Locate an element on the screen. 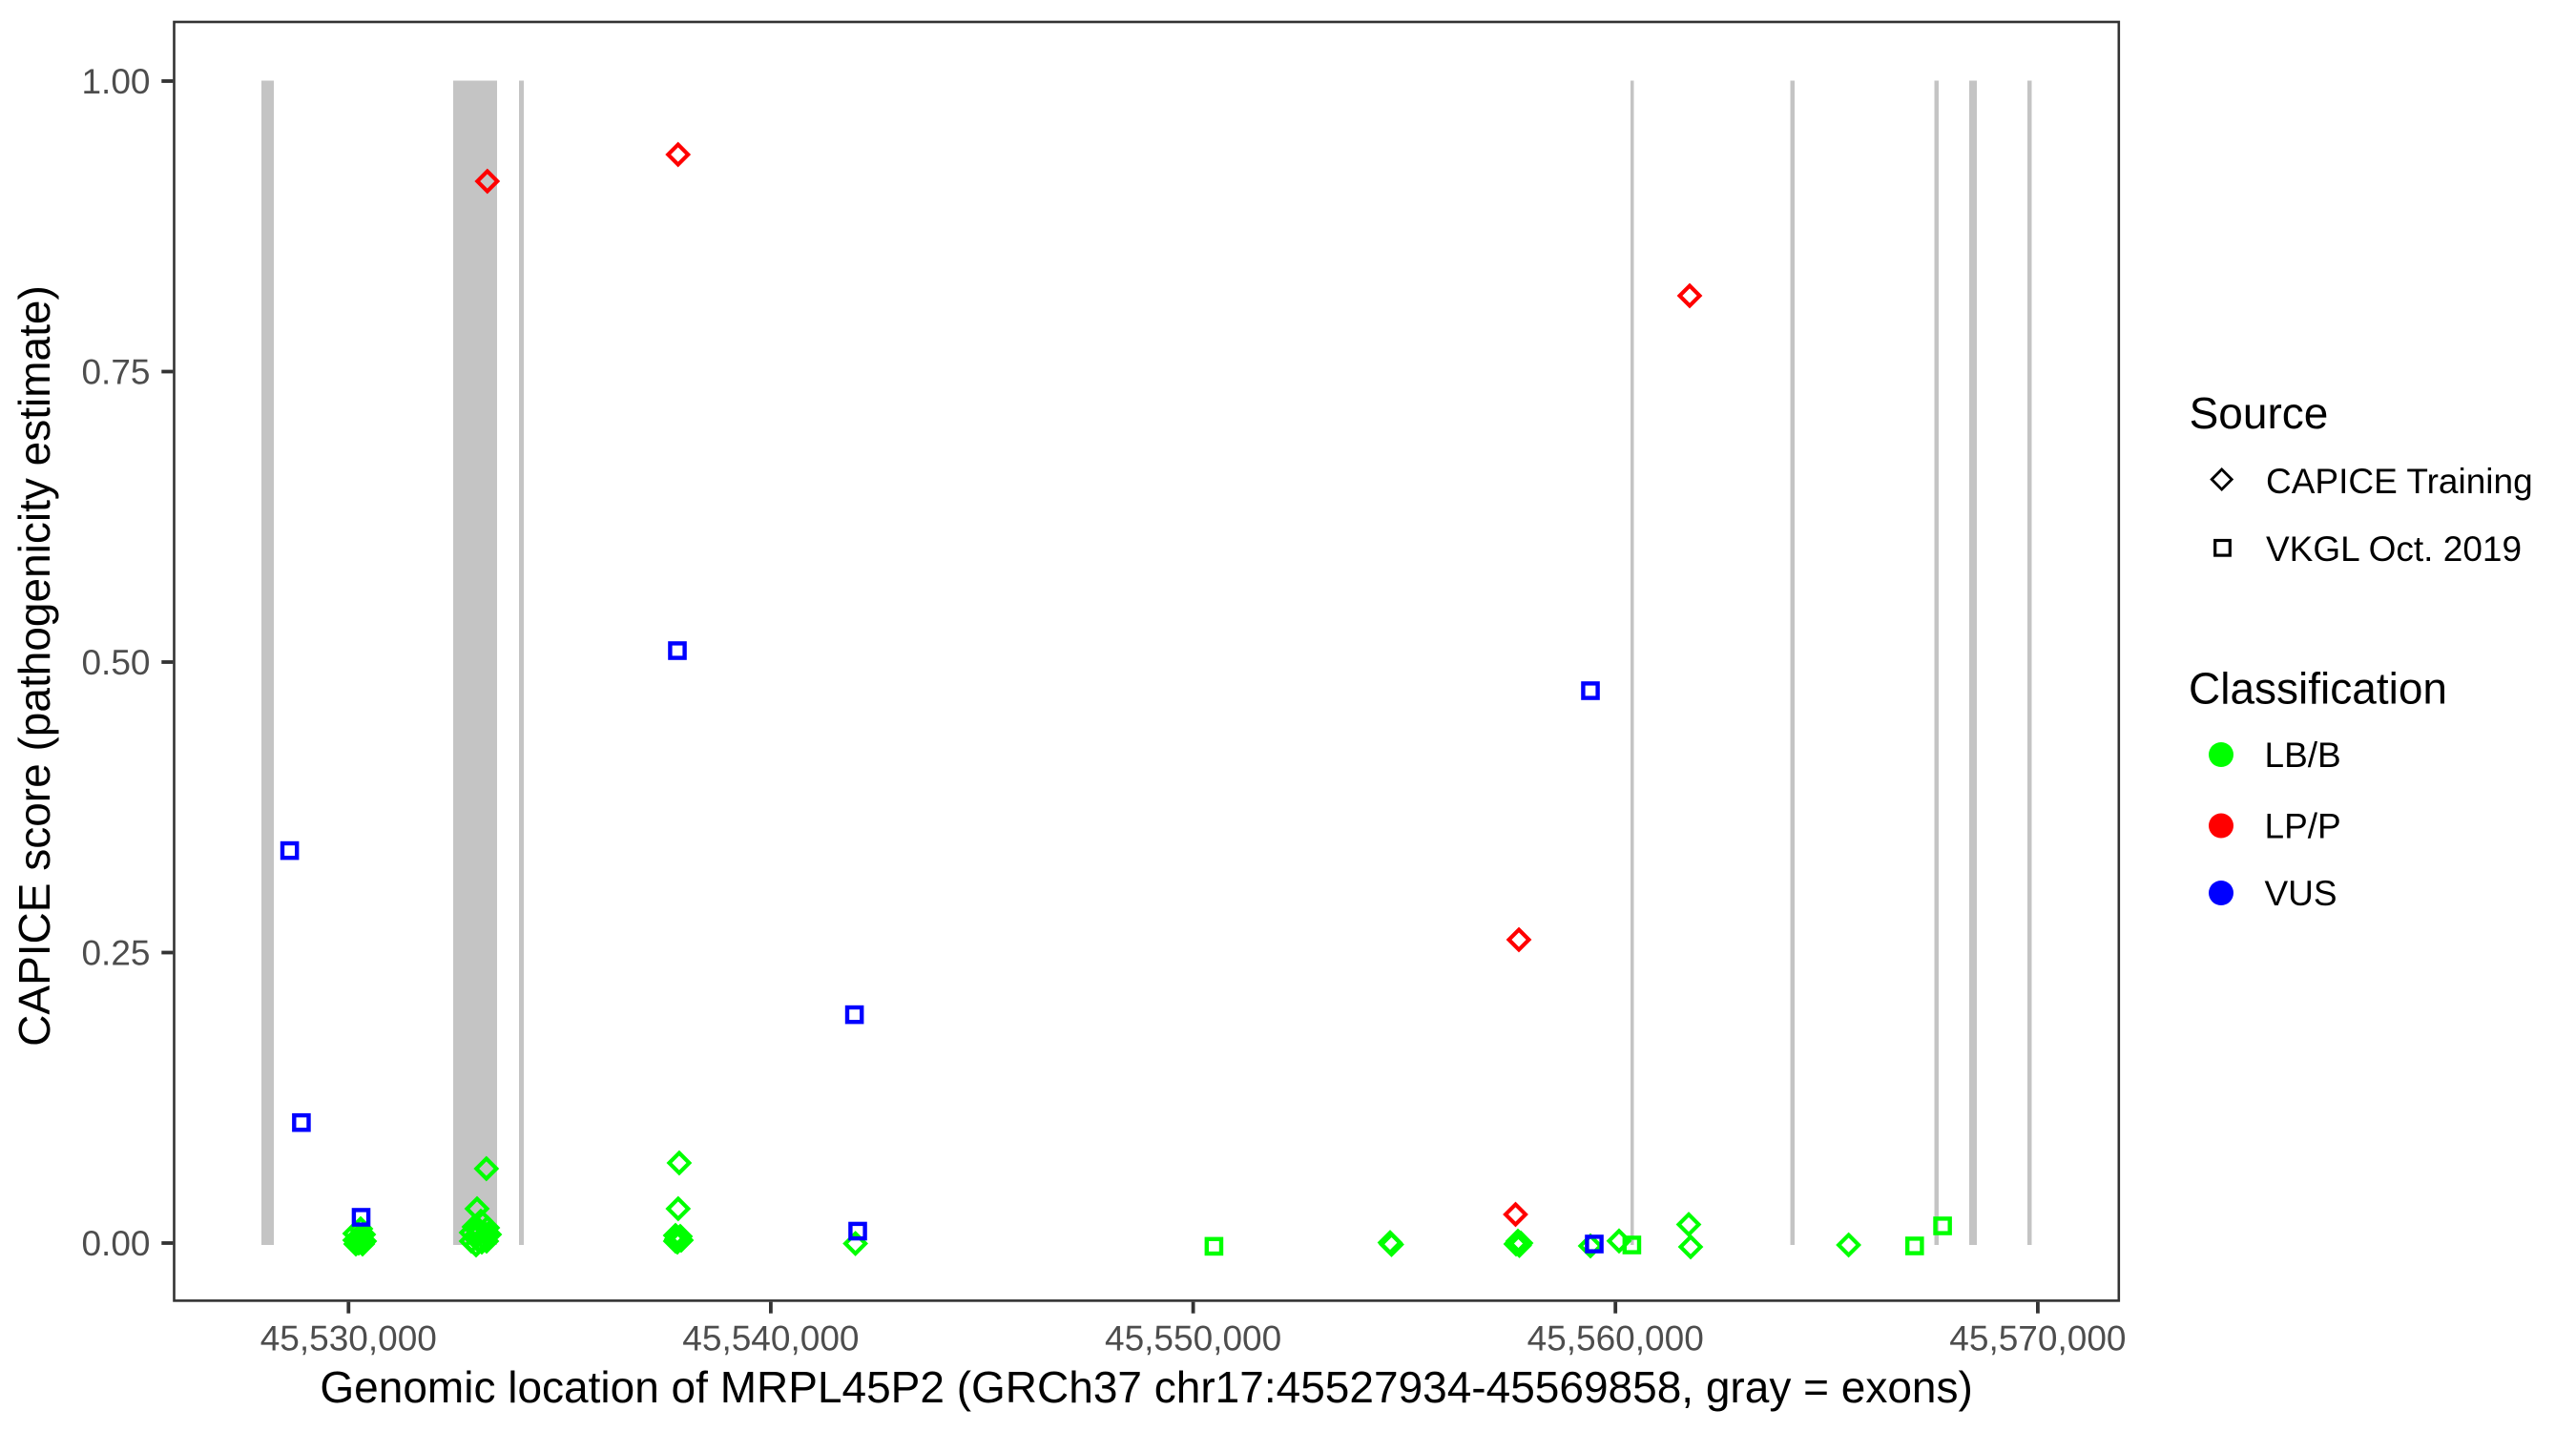 This screenshot has height=1431, width=2576. svg-text: Source is located at coordinates (2259, 413).